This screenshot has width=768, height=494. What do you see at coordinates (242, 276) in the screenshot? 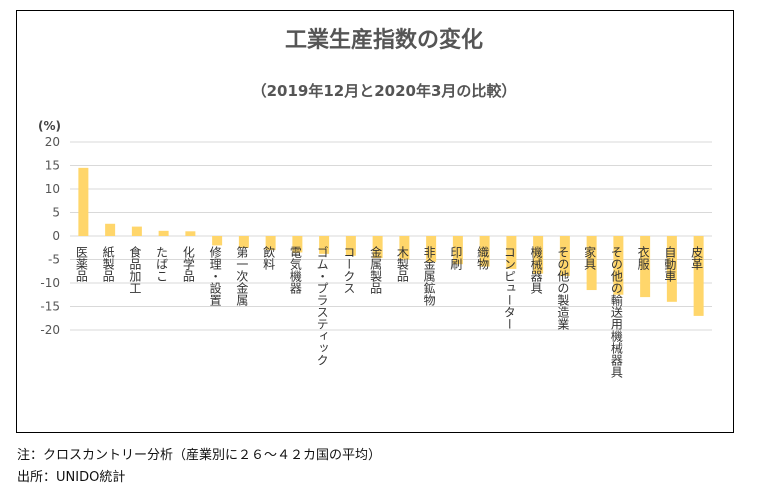
I see `x-category-label: 第一次金属` at bounding box center [242, 276].